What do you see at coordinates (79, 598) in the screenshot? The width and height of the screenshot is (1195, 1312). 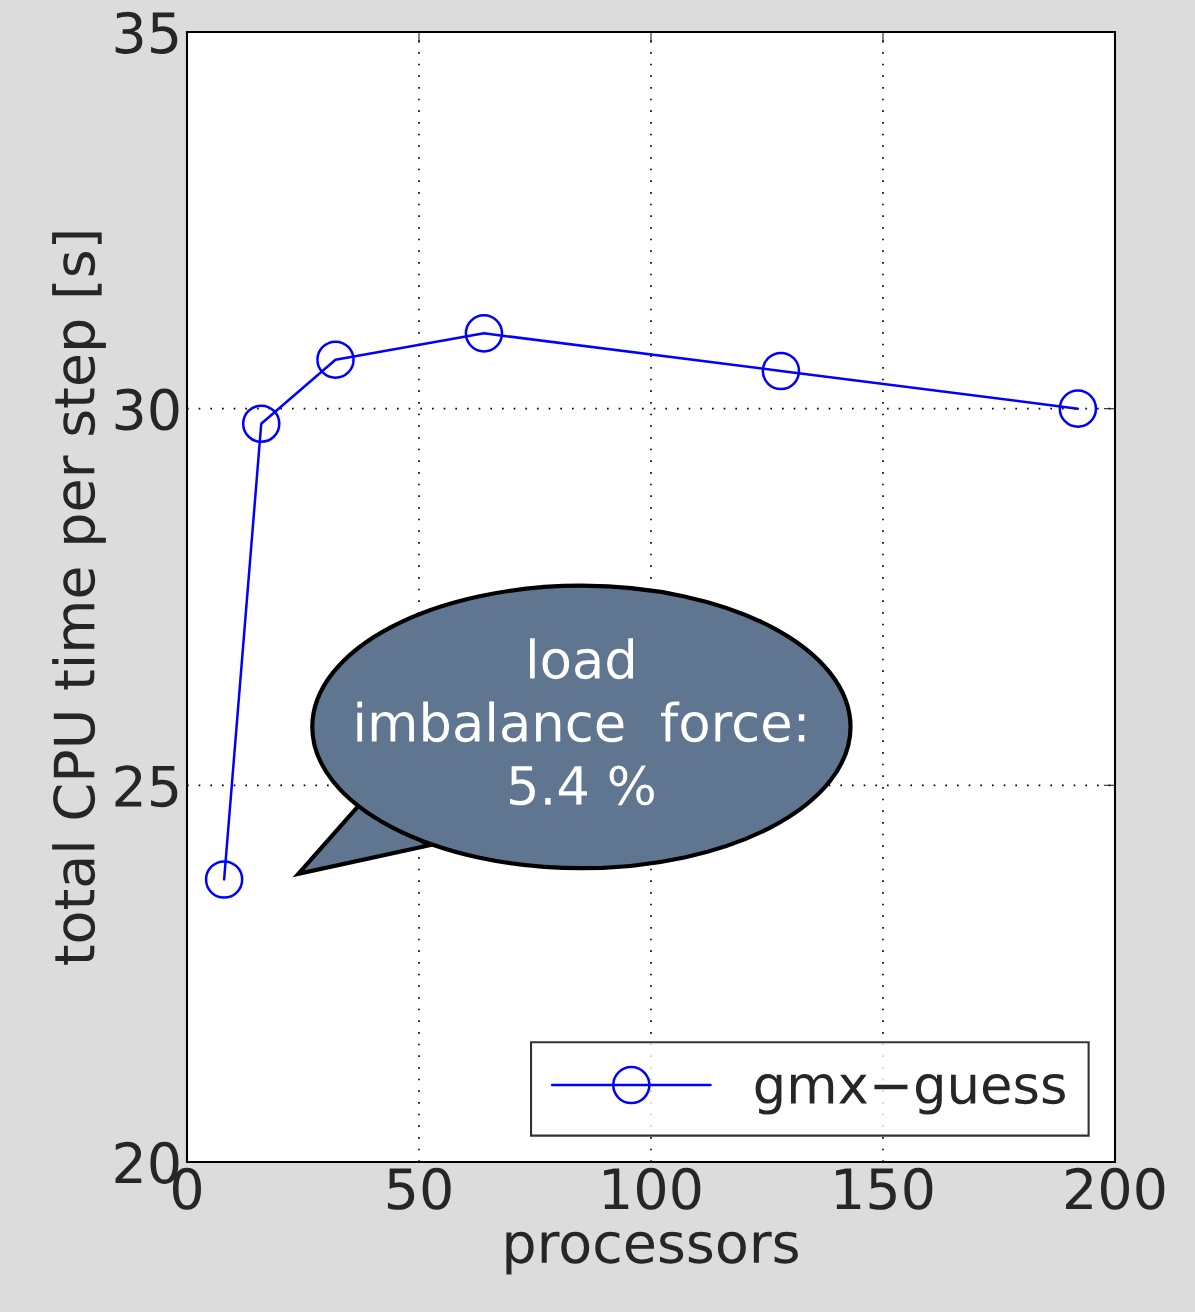 I see `y-axis-title: total CPU time per step [s]` at bounding box center [79, 598].